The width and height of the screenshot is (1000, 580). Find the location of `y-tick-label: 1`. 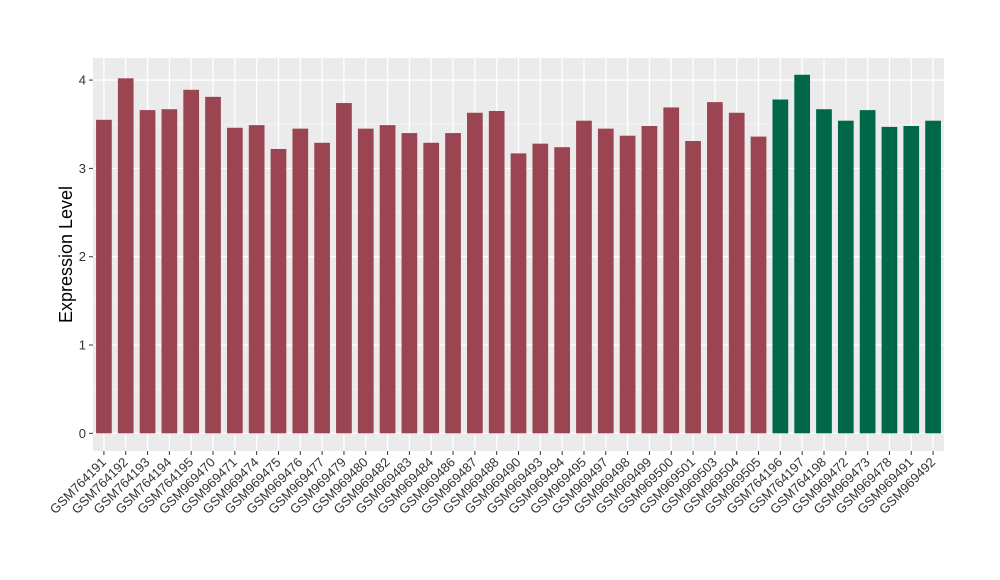

y-tick-label: 1 is located at coordinates (82, 345).